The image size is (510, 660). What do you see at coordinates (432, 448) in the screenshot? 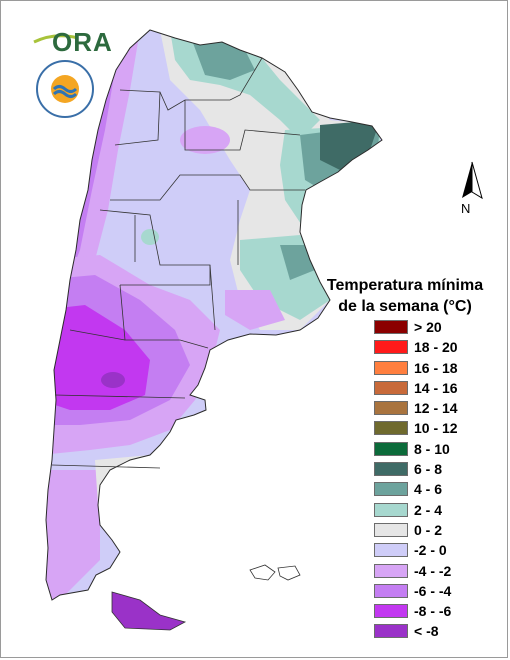
I see `legend-label: 8 - 10` at bounding box center [432, 448].